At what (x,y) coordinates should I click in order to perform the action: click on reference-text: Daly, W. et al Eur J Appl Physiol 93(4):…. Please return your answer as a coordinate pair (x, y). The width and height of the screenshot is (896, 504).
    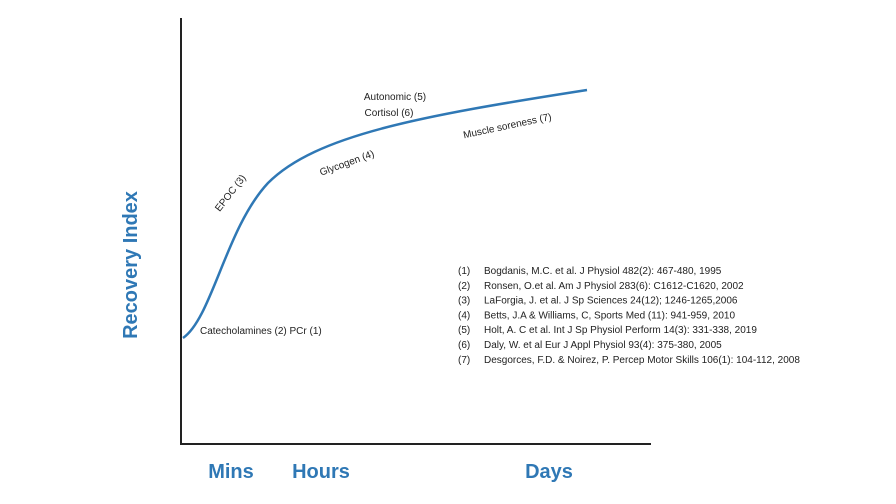
    Looking at the image, I should click on (603, 345).